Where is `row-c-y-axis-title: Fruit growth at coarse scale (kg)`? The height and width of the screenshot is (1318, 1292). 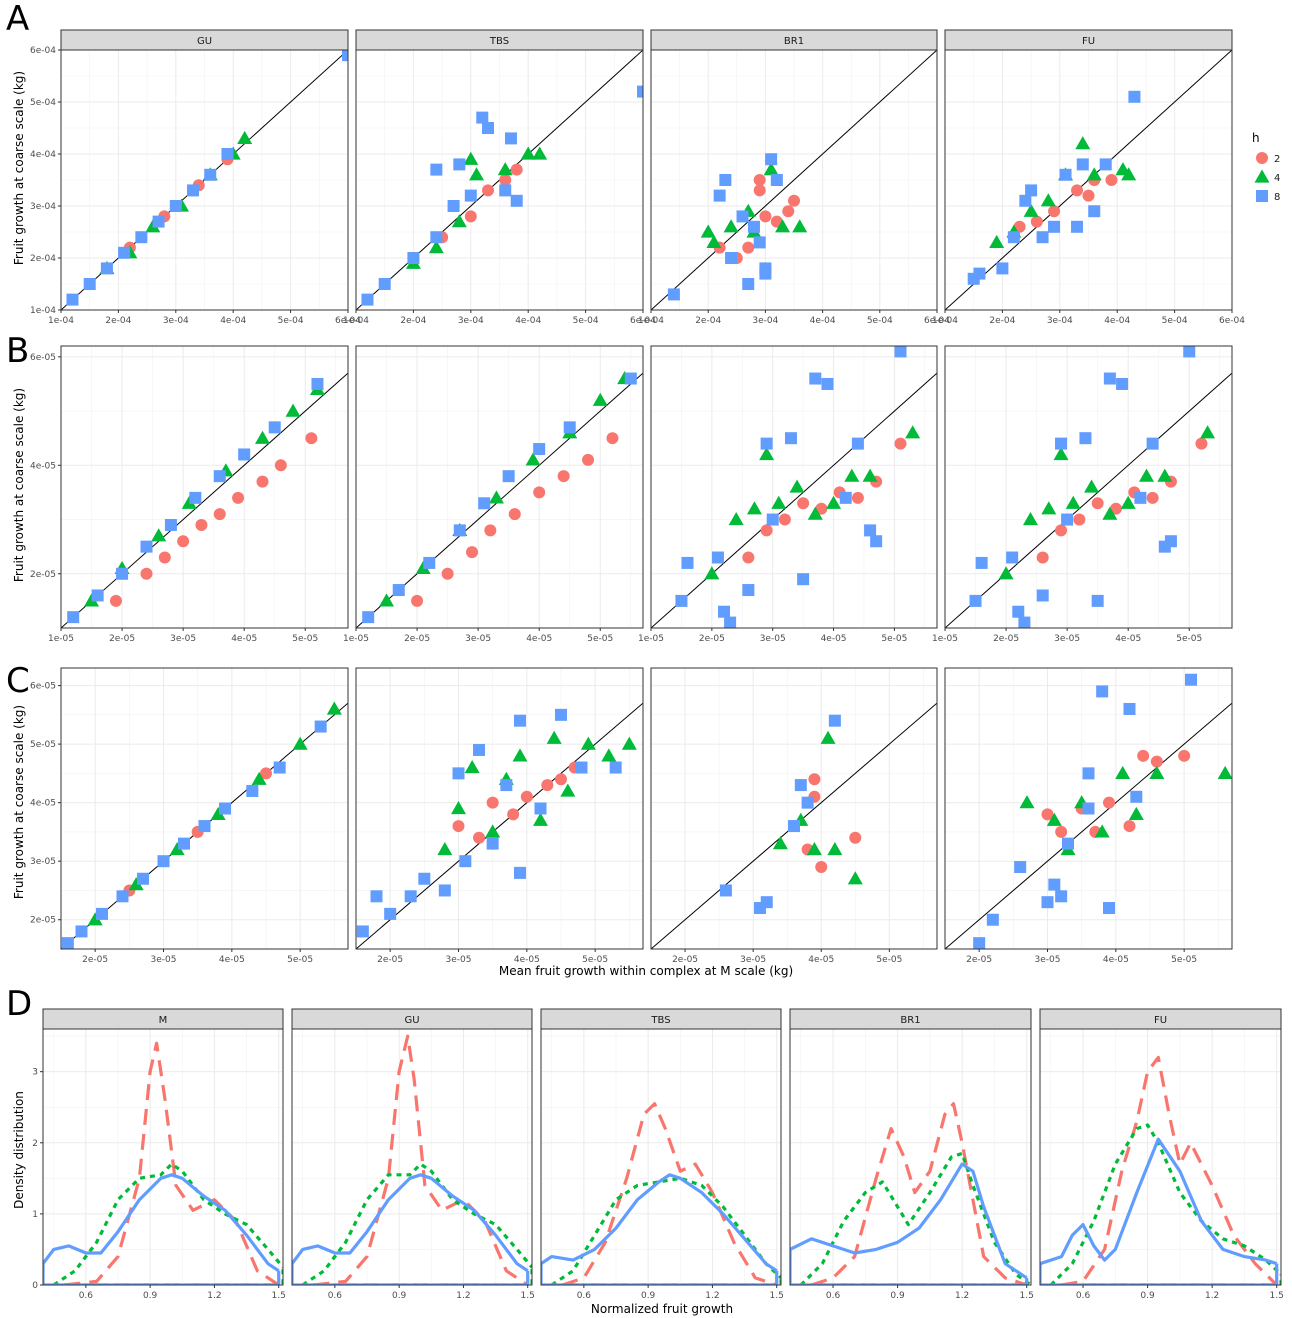 row-c-y-axis-title: Fruit growth at coarse scale (kg) is located at coordinates (19, 802).